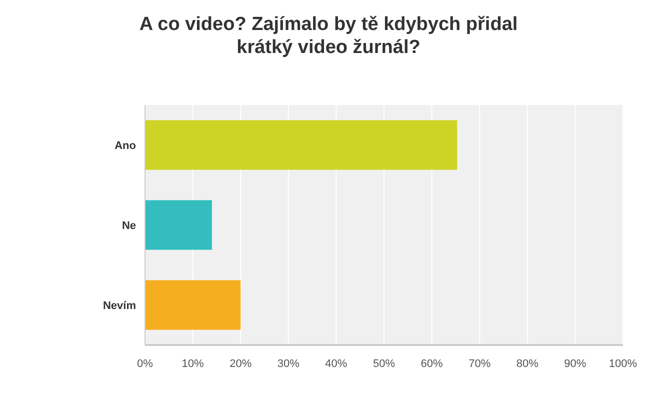  Describe the element at coordinates (129, 226) in the screenshot. I see `y-tick-label: Ne` at that location.